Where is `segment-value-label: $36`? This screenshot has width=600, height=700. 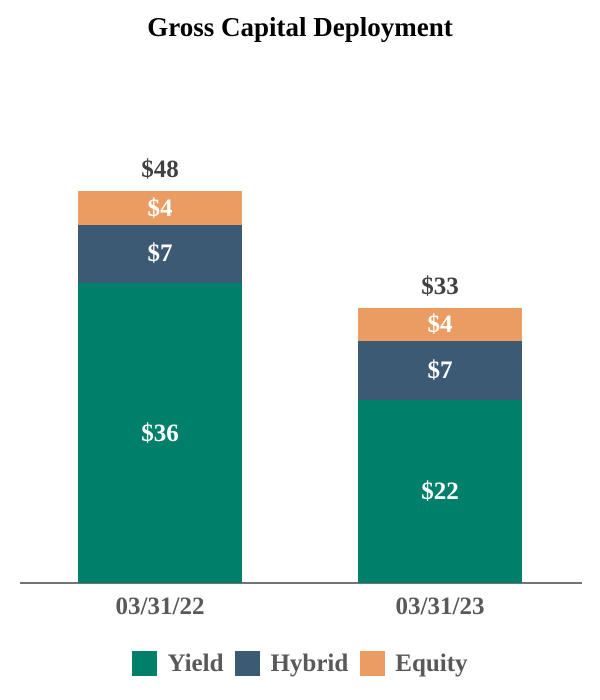
segment-value-label: $36 is located at coordinates (160, 433).